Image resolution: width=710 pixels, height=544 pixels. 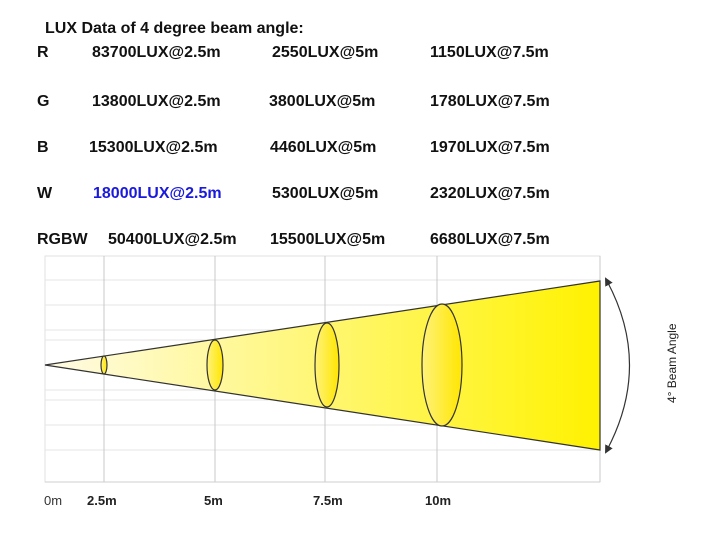 What do you see at coordinates (328, 500) in the screenshot?
I see `distance-label-7-5m: 7.5m` at bounding box center [328, 500].